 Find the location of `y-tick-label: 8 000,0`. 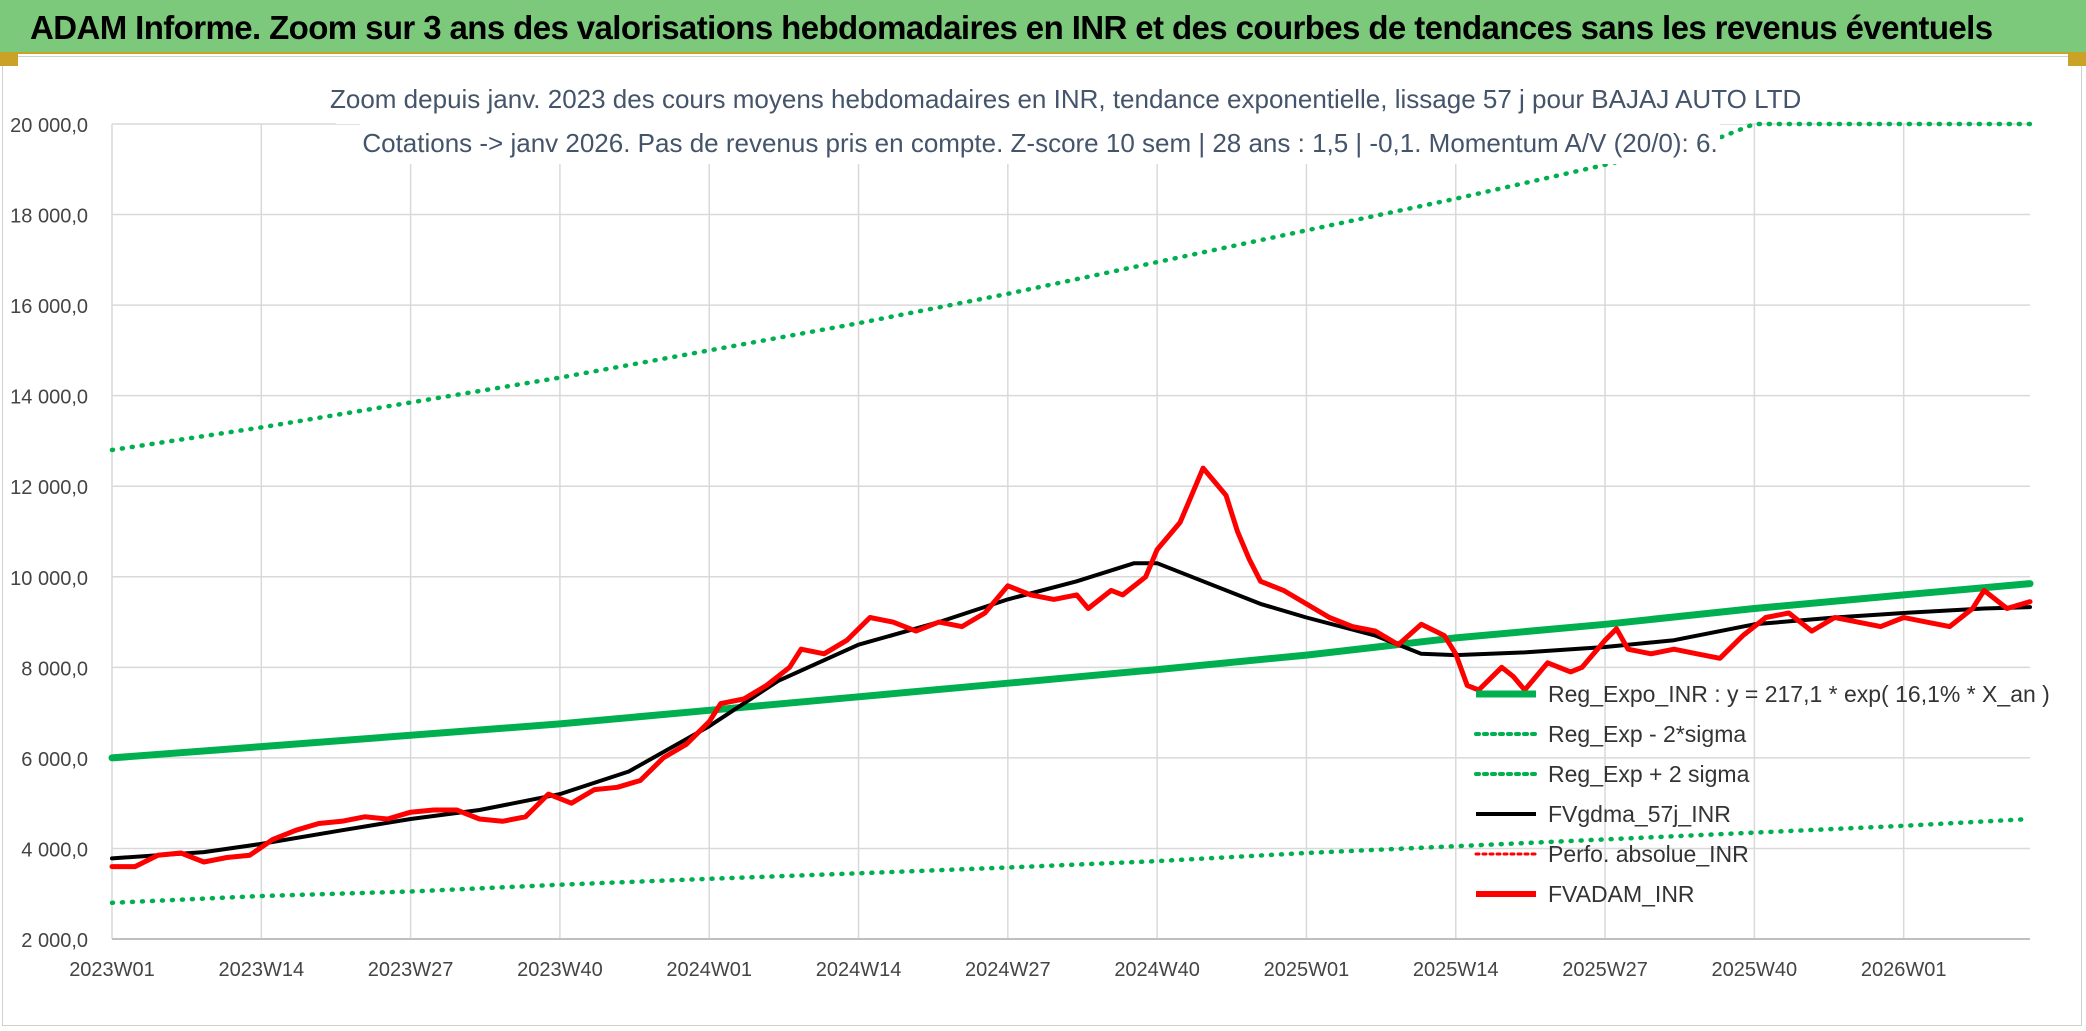

y-tick-label: 8 000,0 is located at coordinates (54, 669).